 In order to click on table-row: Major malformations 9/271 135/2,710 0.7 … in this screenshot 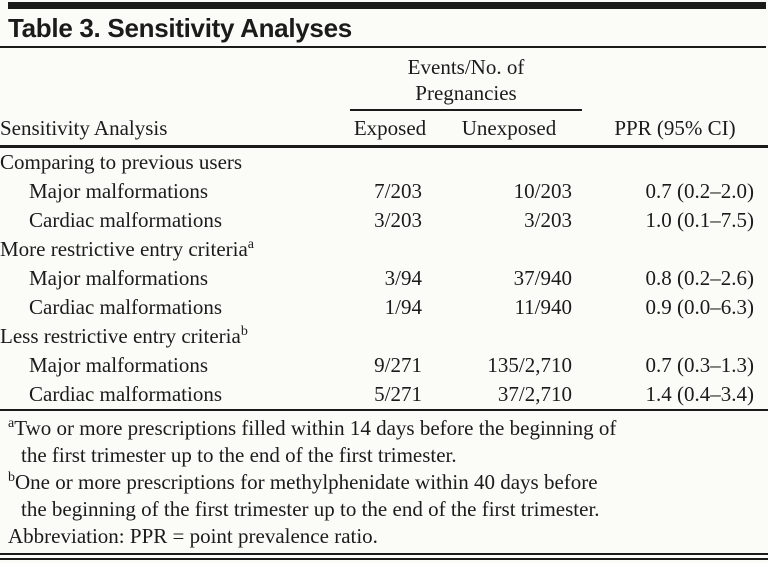, I will do `click(384, 365)`.